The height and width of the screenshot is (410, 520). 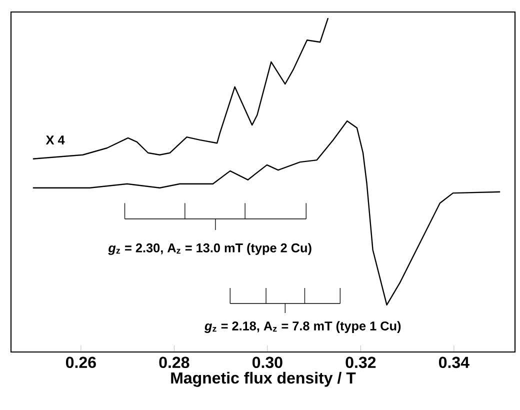 What do you see at coordinates (263, 379) in the screenshot?
I see `x-axis-title: Magnetic flux density / T` at bounding box center [263, 379].